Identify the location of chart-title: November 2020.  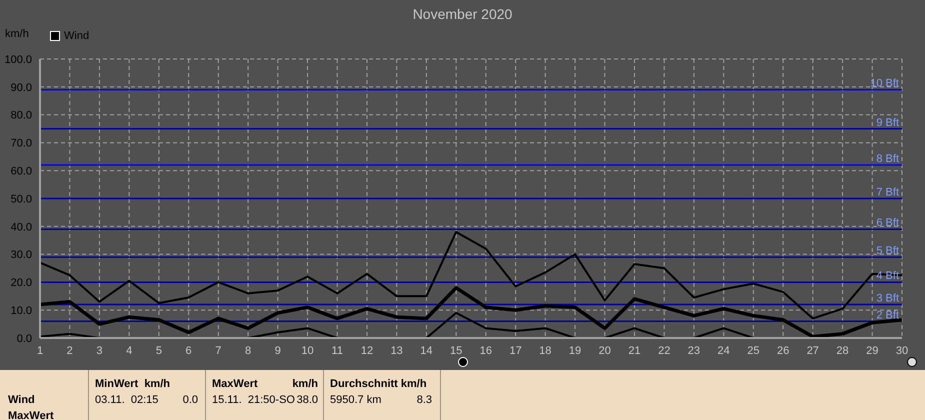
(463, 14).